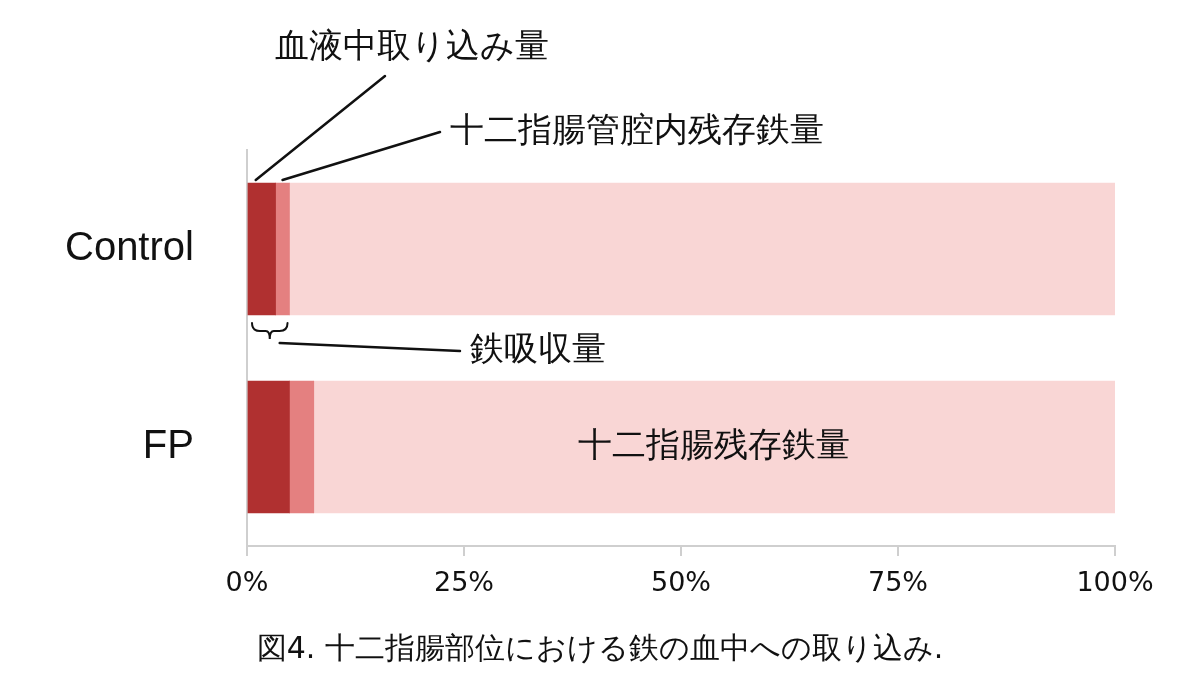  What do you see at coordinates (1115, 582) in the screenshot?
I see `x-tick-label: 100%` at bounding box center [1115, 582].